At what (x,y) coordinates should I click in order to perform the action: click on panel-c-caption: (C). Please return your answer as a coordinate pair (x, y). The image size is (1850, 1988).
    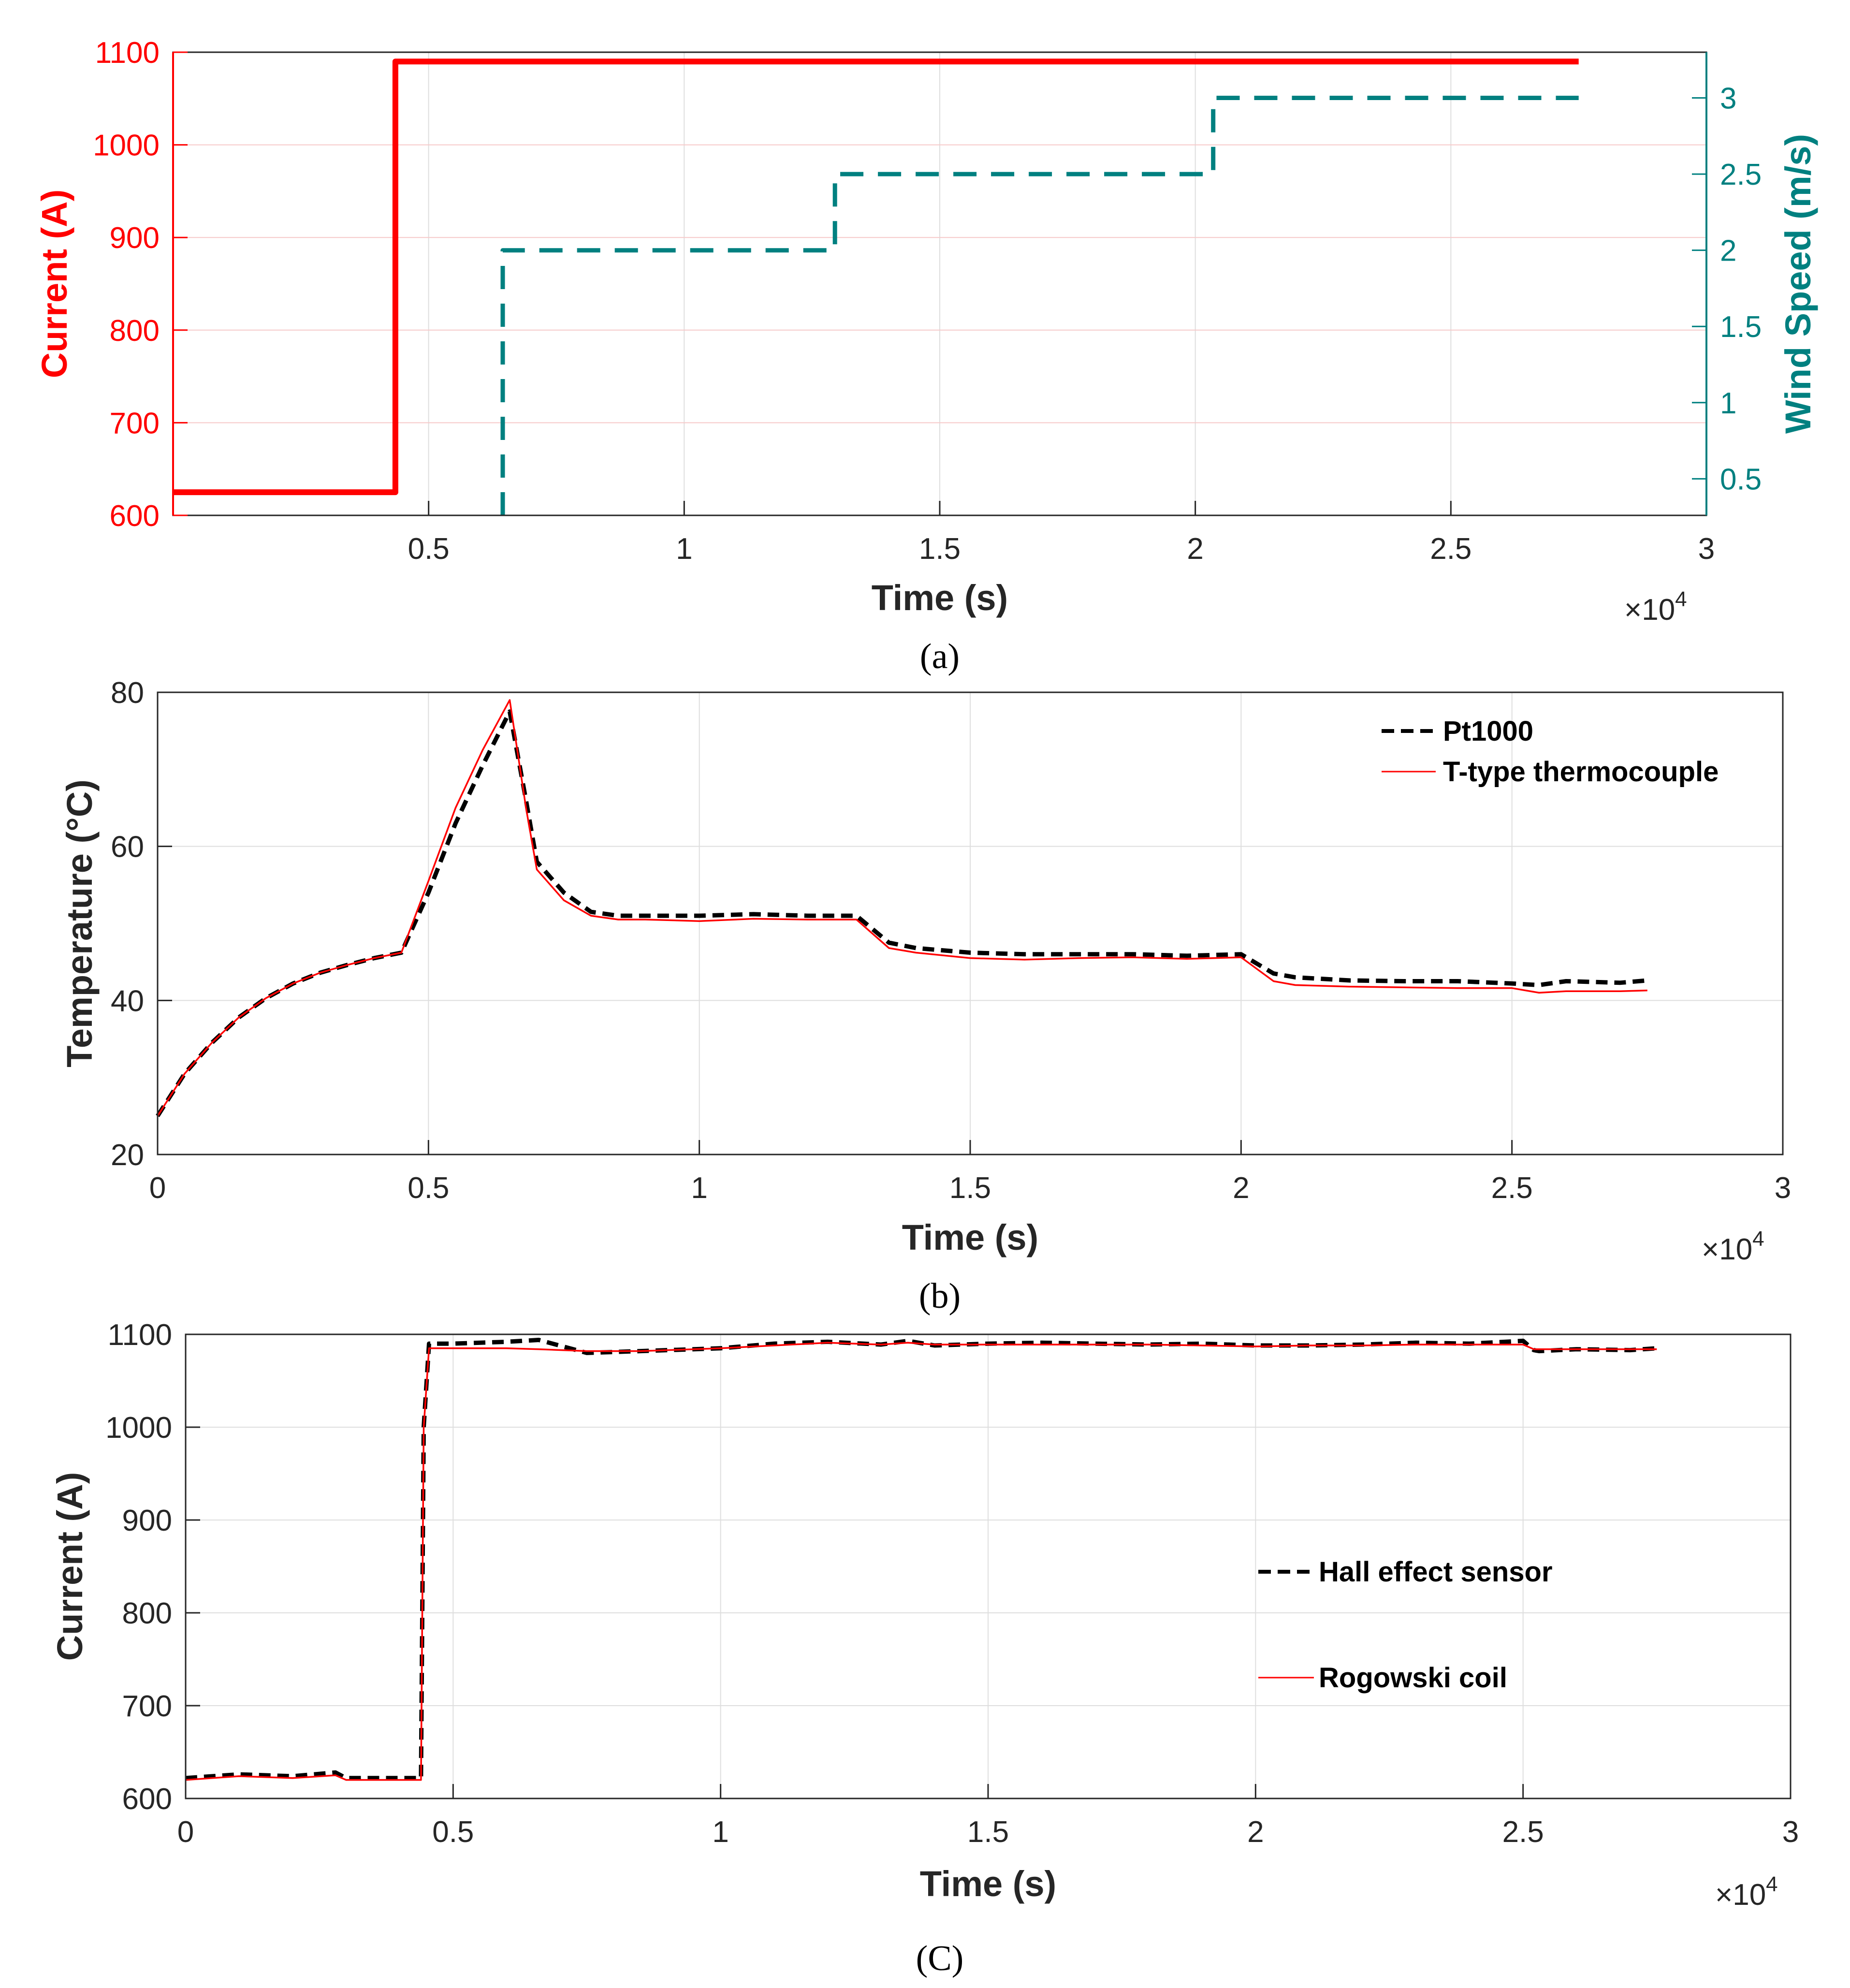
    Looking at the image, I should click on (940, 1958).